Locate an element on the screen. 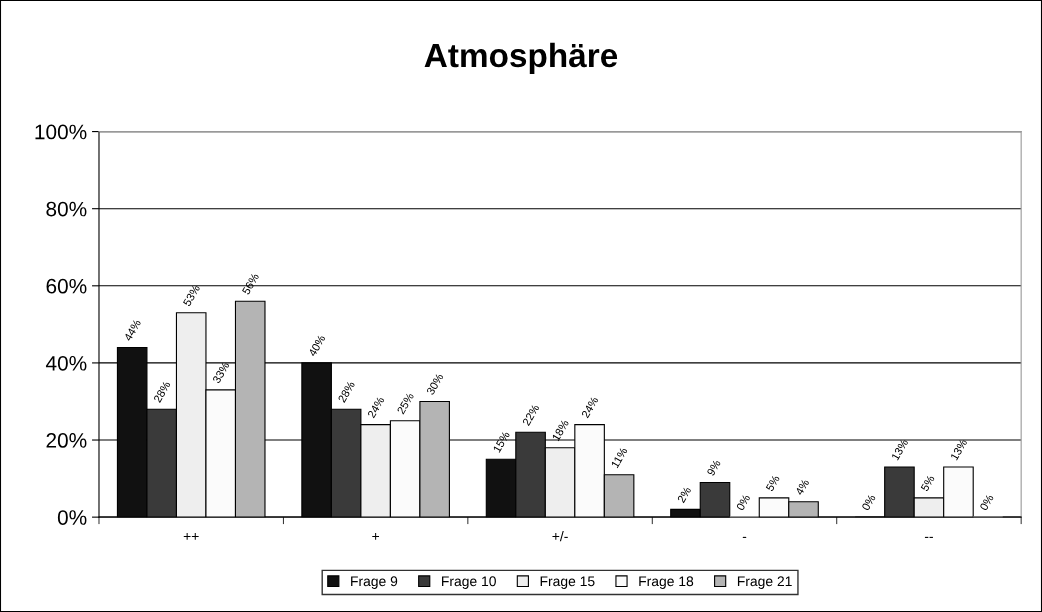 Image resolution: width=1042 pixels, height=612 pixels. x-tick-label: + is located at coordinates (376, 536).